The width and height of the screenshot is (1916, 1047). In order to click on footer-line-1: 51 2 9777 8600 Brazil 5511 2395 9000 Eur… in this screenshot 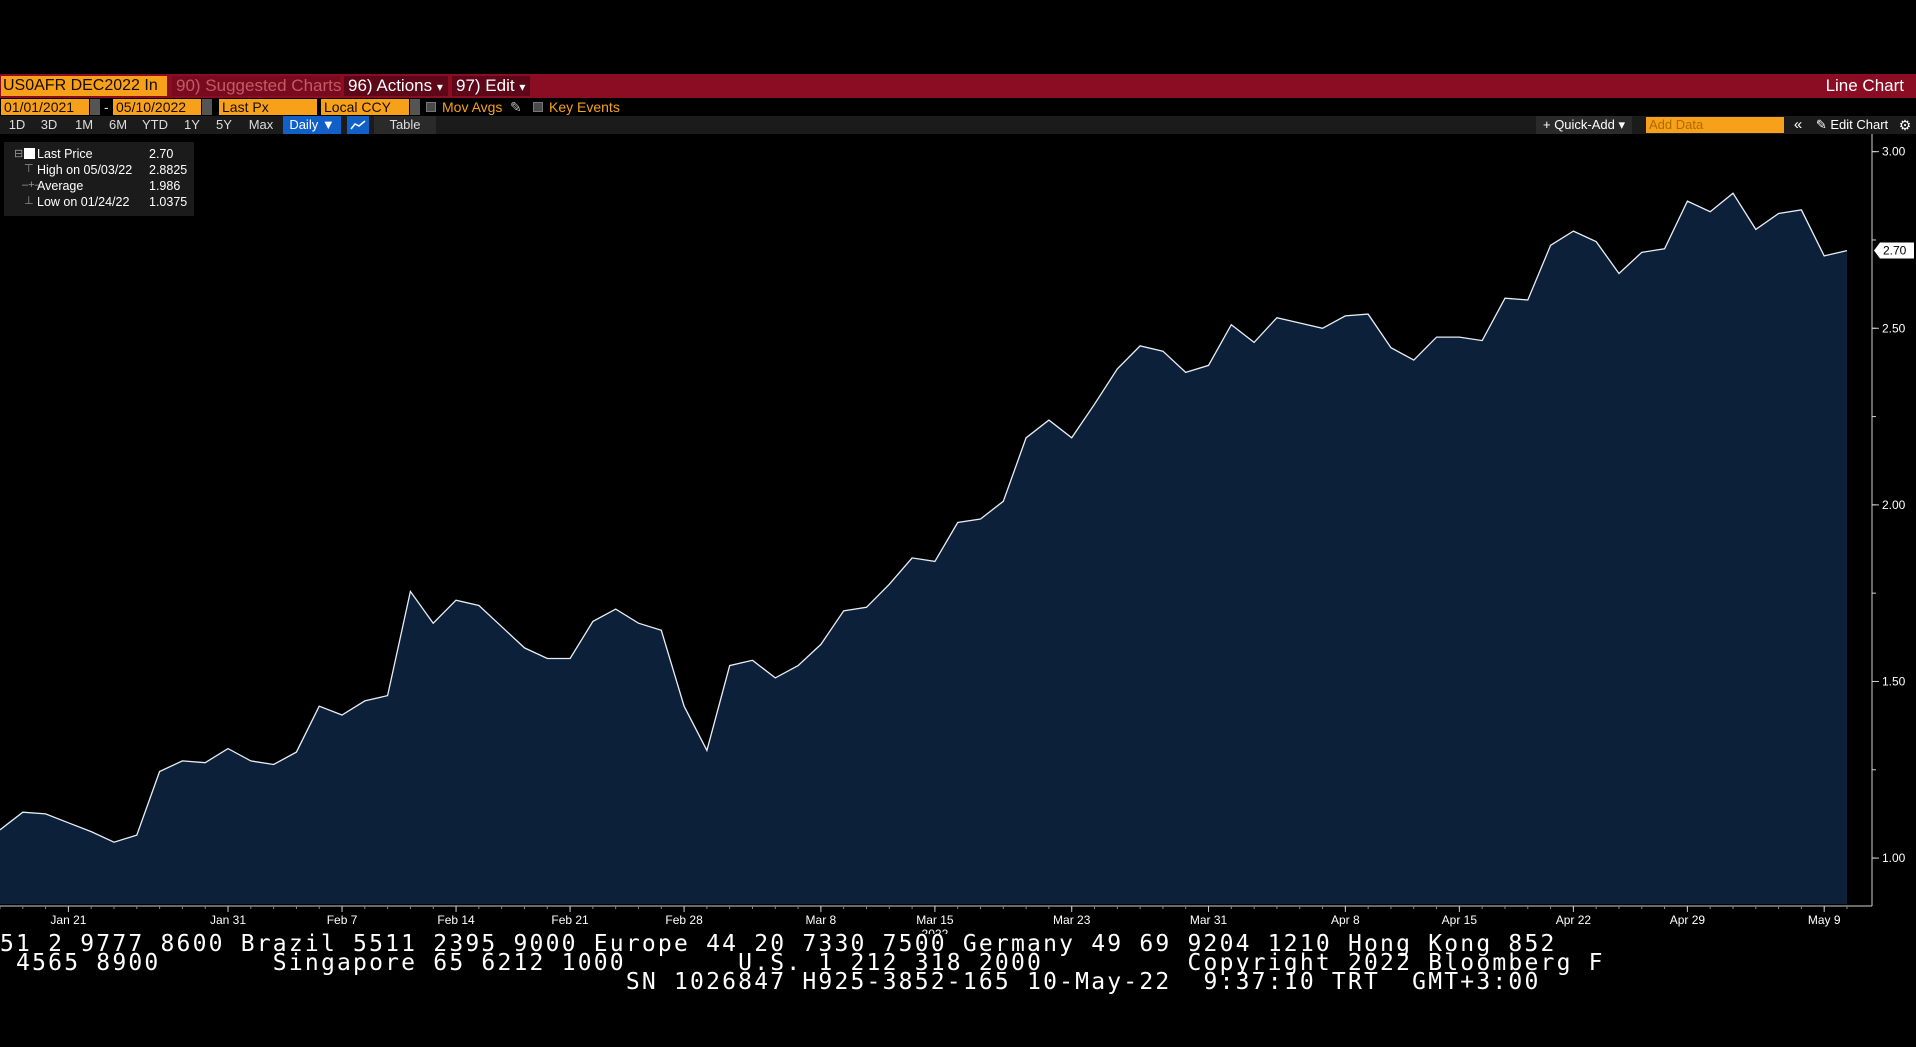, I will do `click(778, 944)`.